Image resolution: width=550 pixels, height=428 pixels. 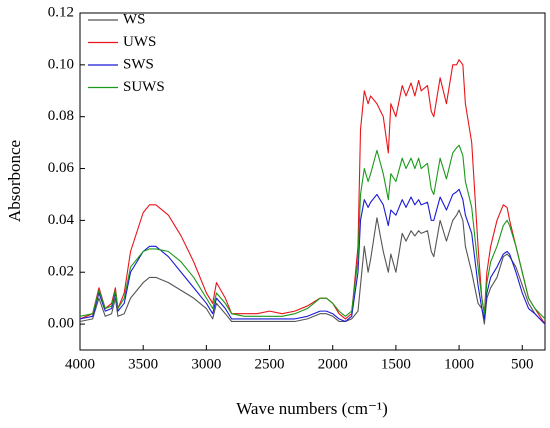 I want to click on x-tick-label: 2500, so click(x=270, y=364).